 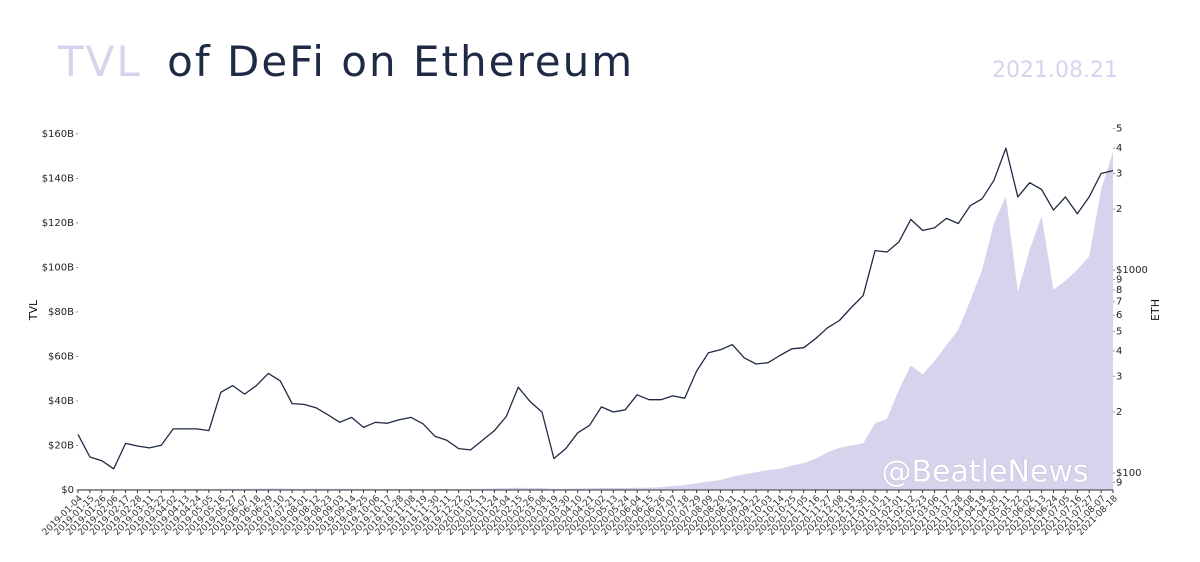 I want to click on y2-tick-label: 8, so click(x=1119, y=290).